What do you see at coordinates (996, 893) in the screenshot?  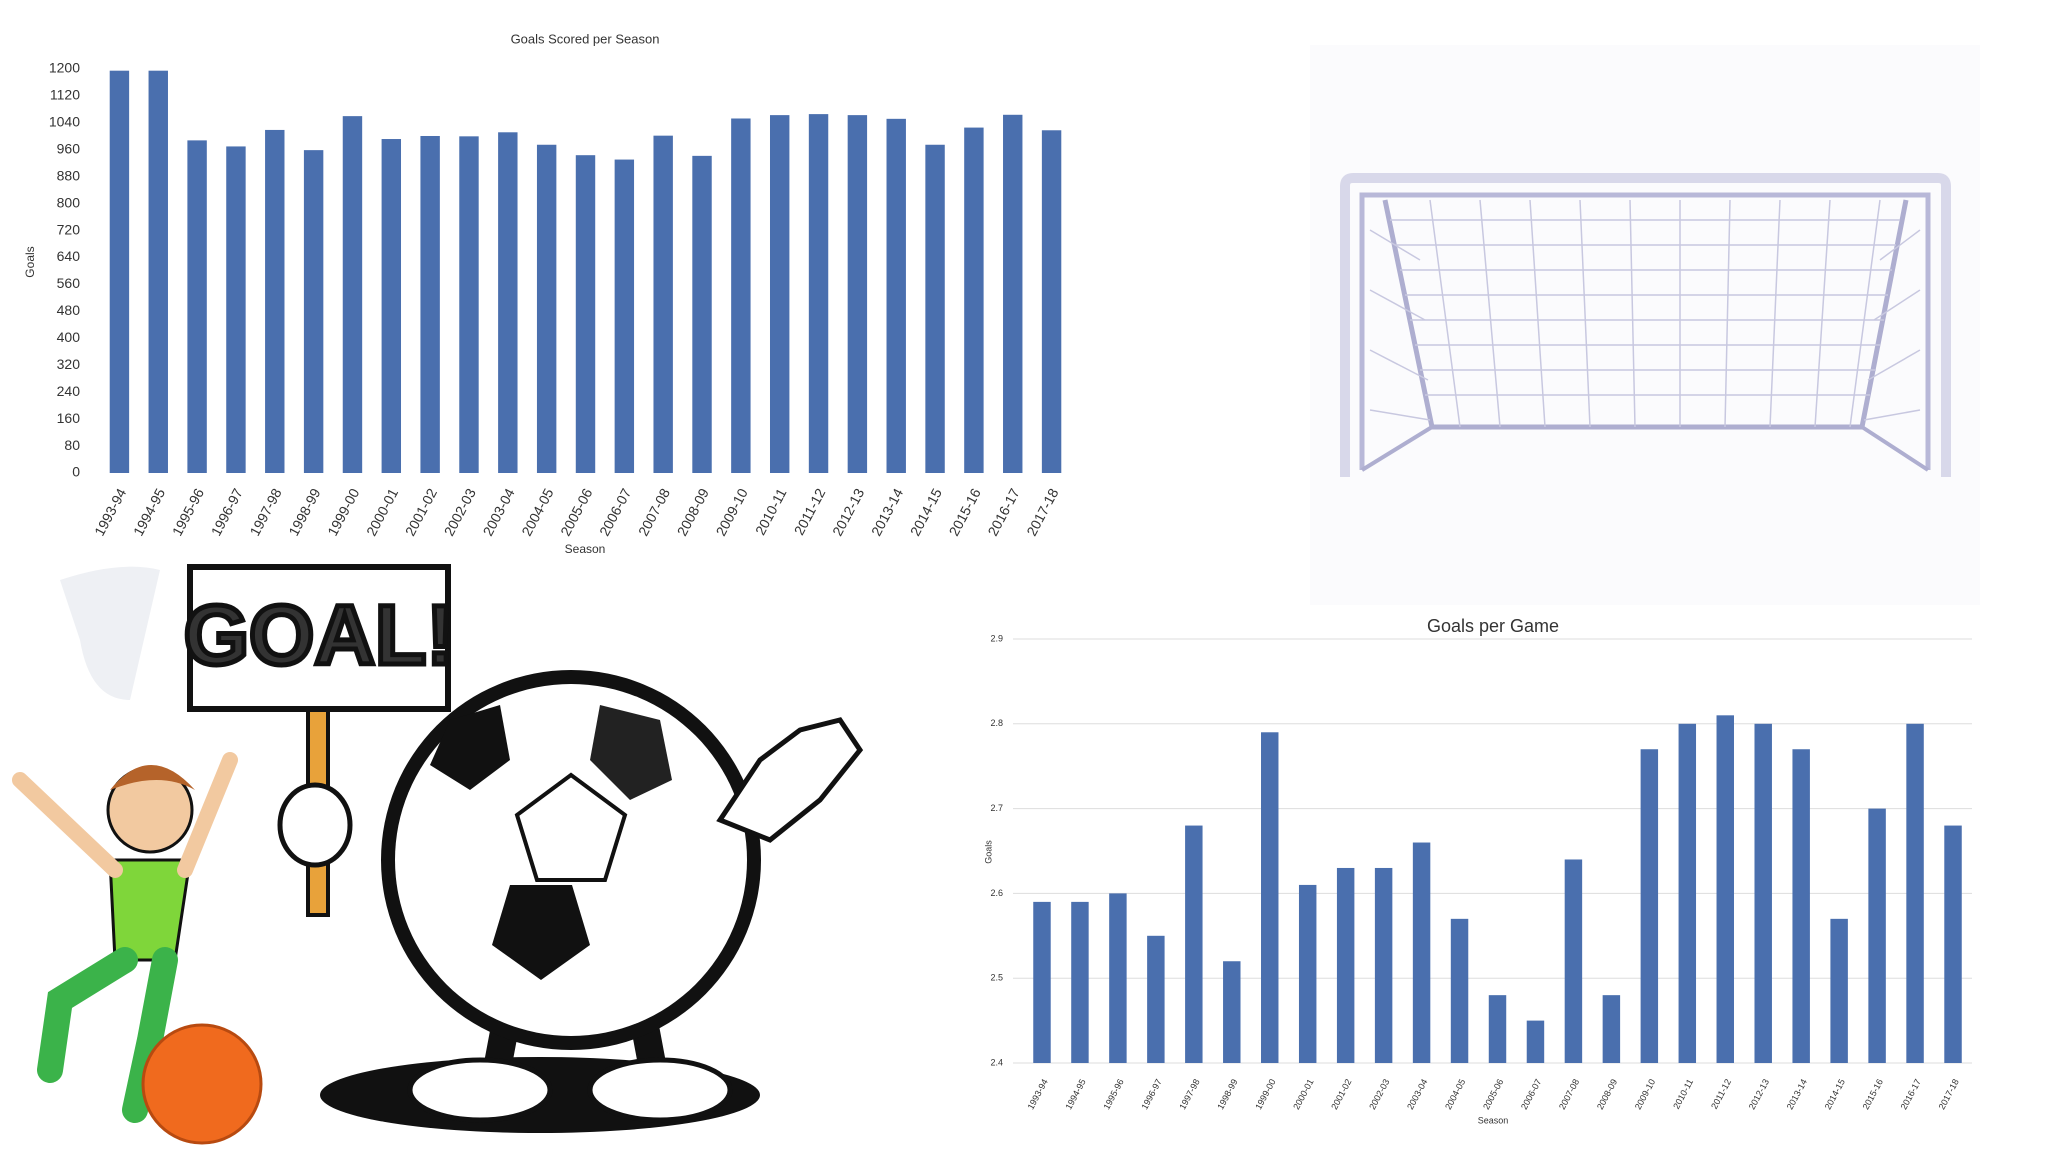 I see `y-tick-label: 2.6` at bounding box center [996, 893].